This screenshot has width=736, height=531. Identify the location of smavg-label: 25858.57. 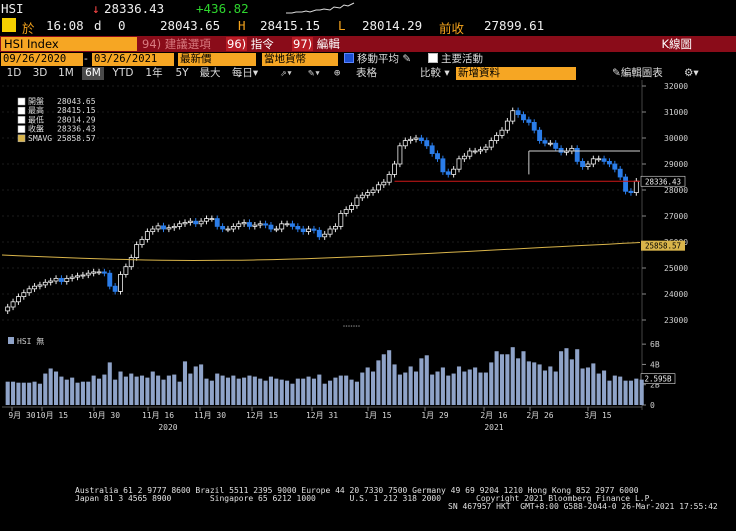
(663, 245).